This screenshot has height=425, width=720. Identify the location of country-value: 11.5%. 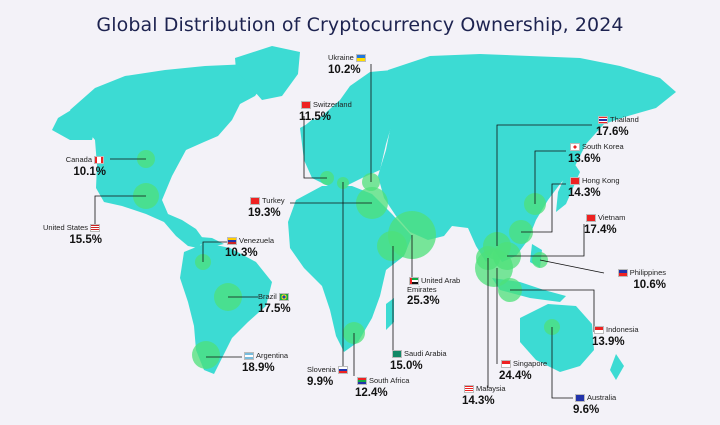
(315, 116).